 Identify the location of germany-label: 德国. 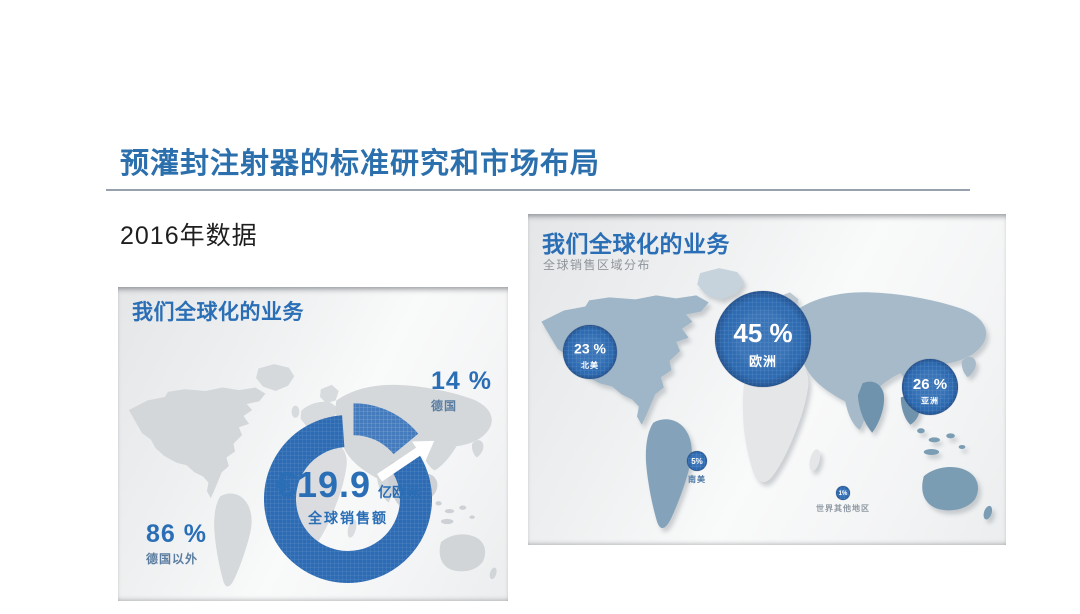
(444, 406).